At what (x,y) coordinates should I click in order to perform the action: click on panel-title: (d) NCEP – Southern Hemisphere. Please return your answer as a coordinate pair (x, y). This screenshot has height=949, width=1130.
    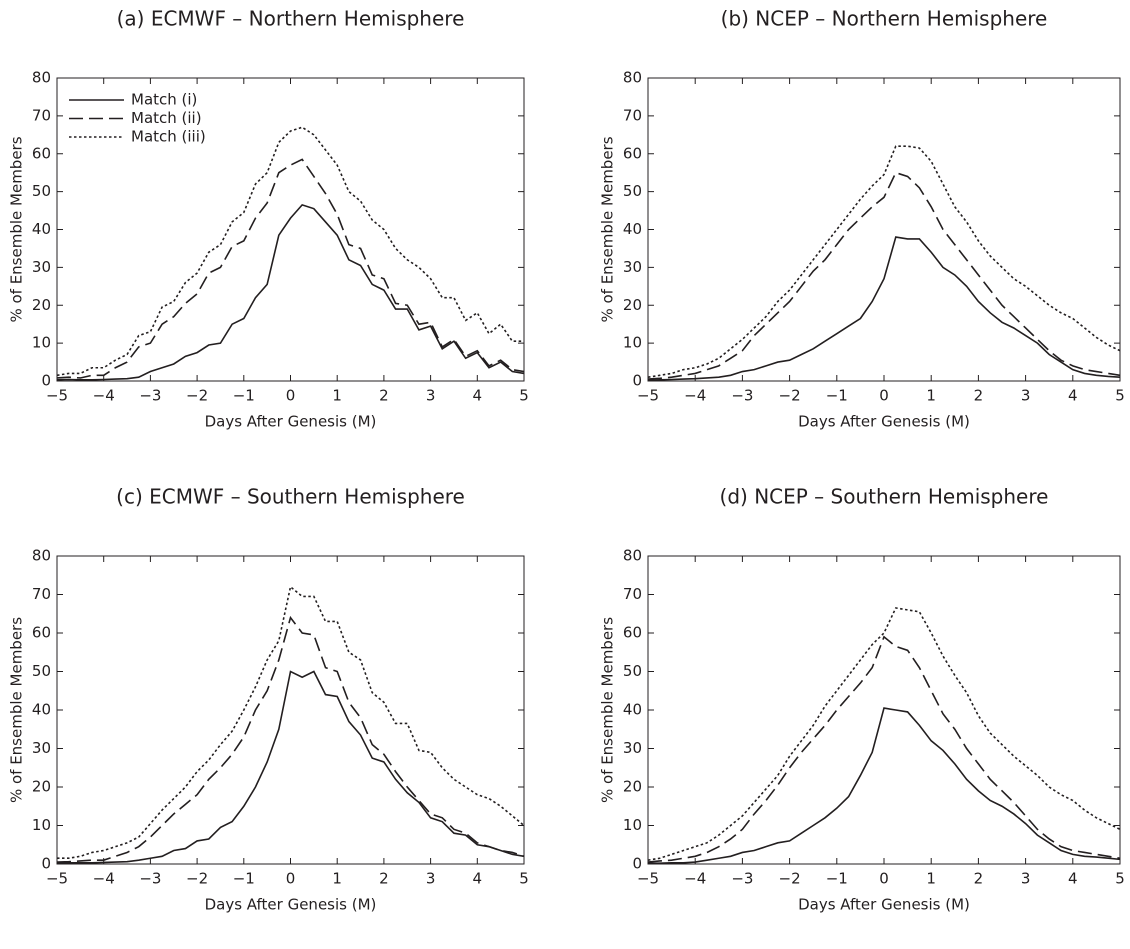
    Looking at the image, I should click on (884, 497).